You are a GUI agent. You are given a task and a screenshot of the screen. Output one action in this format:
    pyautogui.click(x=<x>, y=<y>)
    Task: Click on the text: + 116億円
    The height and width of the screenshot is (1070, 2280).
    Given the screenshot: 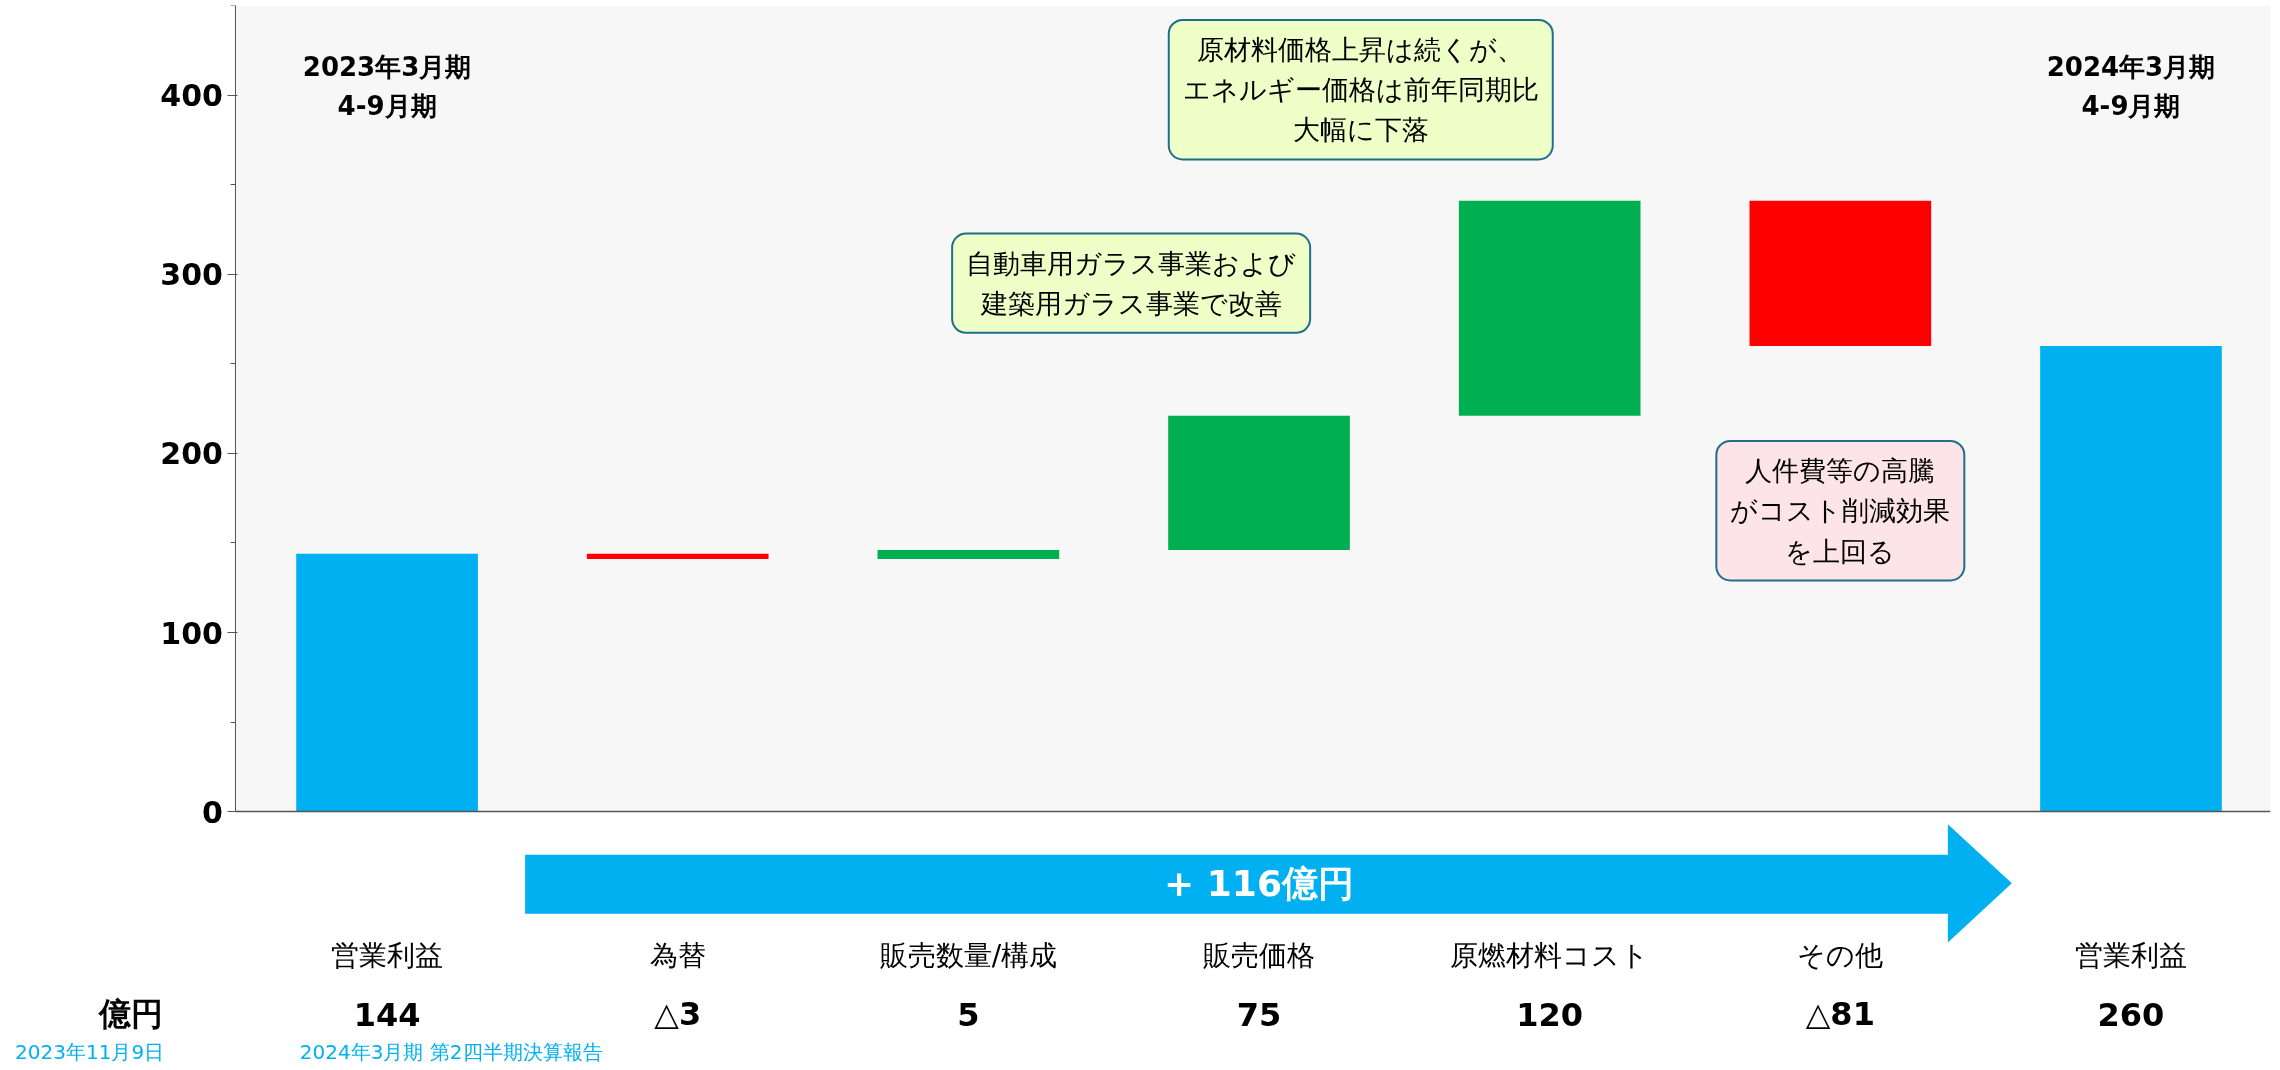 What is the action you would take?
    pyautogui.click(x=1259, y=883)
    